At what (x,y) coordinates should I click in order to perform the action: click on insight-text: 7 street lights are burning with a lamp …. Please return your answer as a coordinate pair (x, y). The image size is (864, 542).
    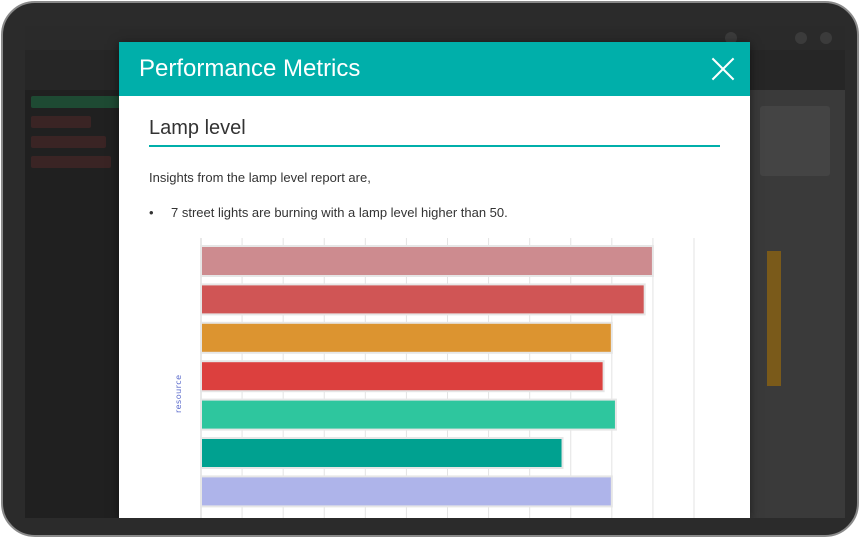
    Looking at the image, I should click on (339, 212).